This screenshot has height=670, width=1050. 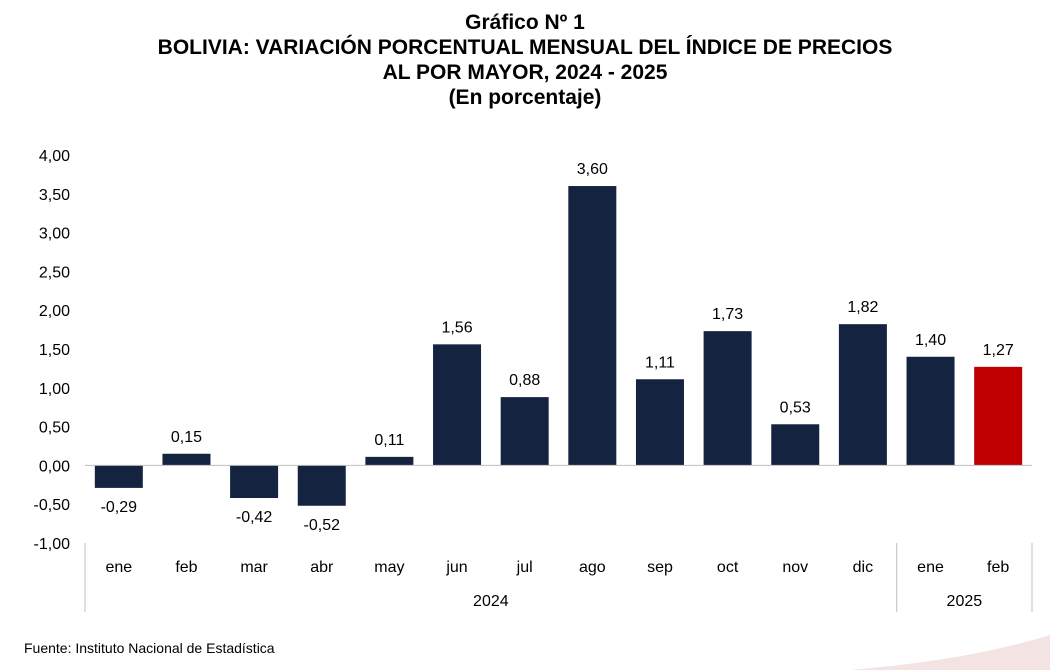 What do you see at coordinates (54, 311) in the screenshot?
I see `y-tick-label: 2,00` at bounding box center [54, 311].